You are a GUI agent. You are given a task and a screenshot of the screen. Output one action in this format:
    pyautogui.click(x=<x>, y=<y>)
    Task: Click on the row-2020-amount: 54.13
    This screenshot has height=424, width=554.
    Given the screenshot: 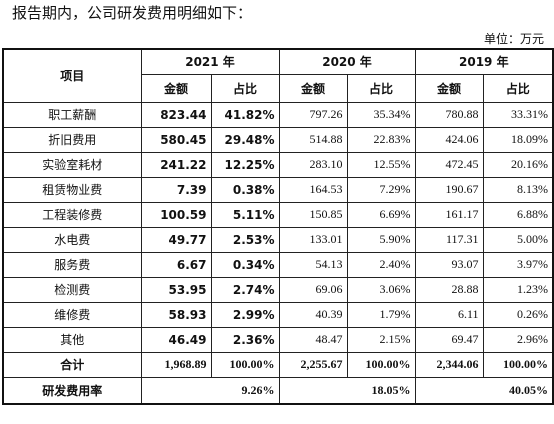 What is the action you would take?
    pyautogui.click(x=313, y=264)
    